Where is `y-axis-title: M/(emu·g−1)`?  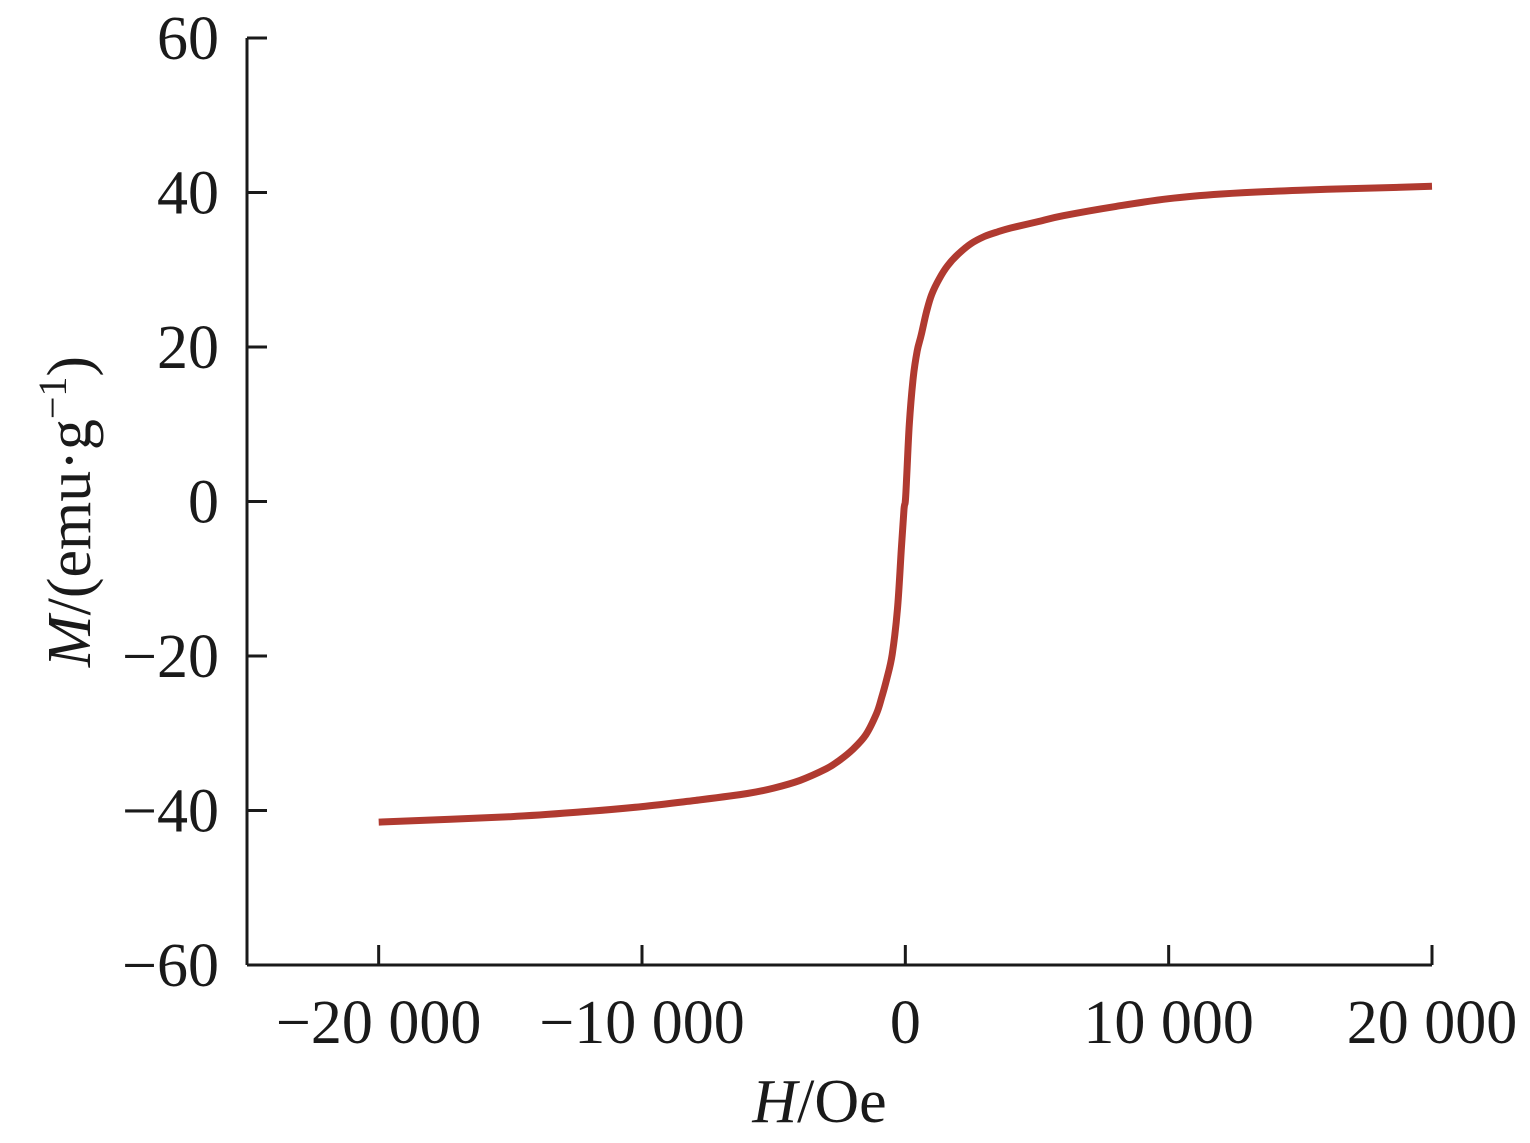 y-axis-title: M/(emu·g−1) is located at coordinates (67, 512).